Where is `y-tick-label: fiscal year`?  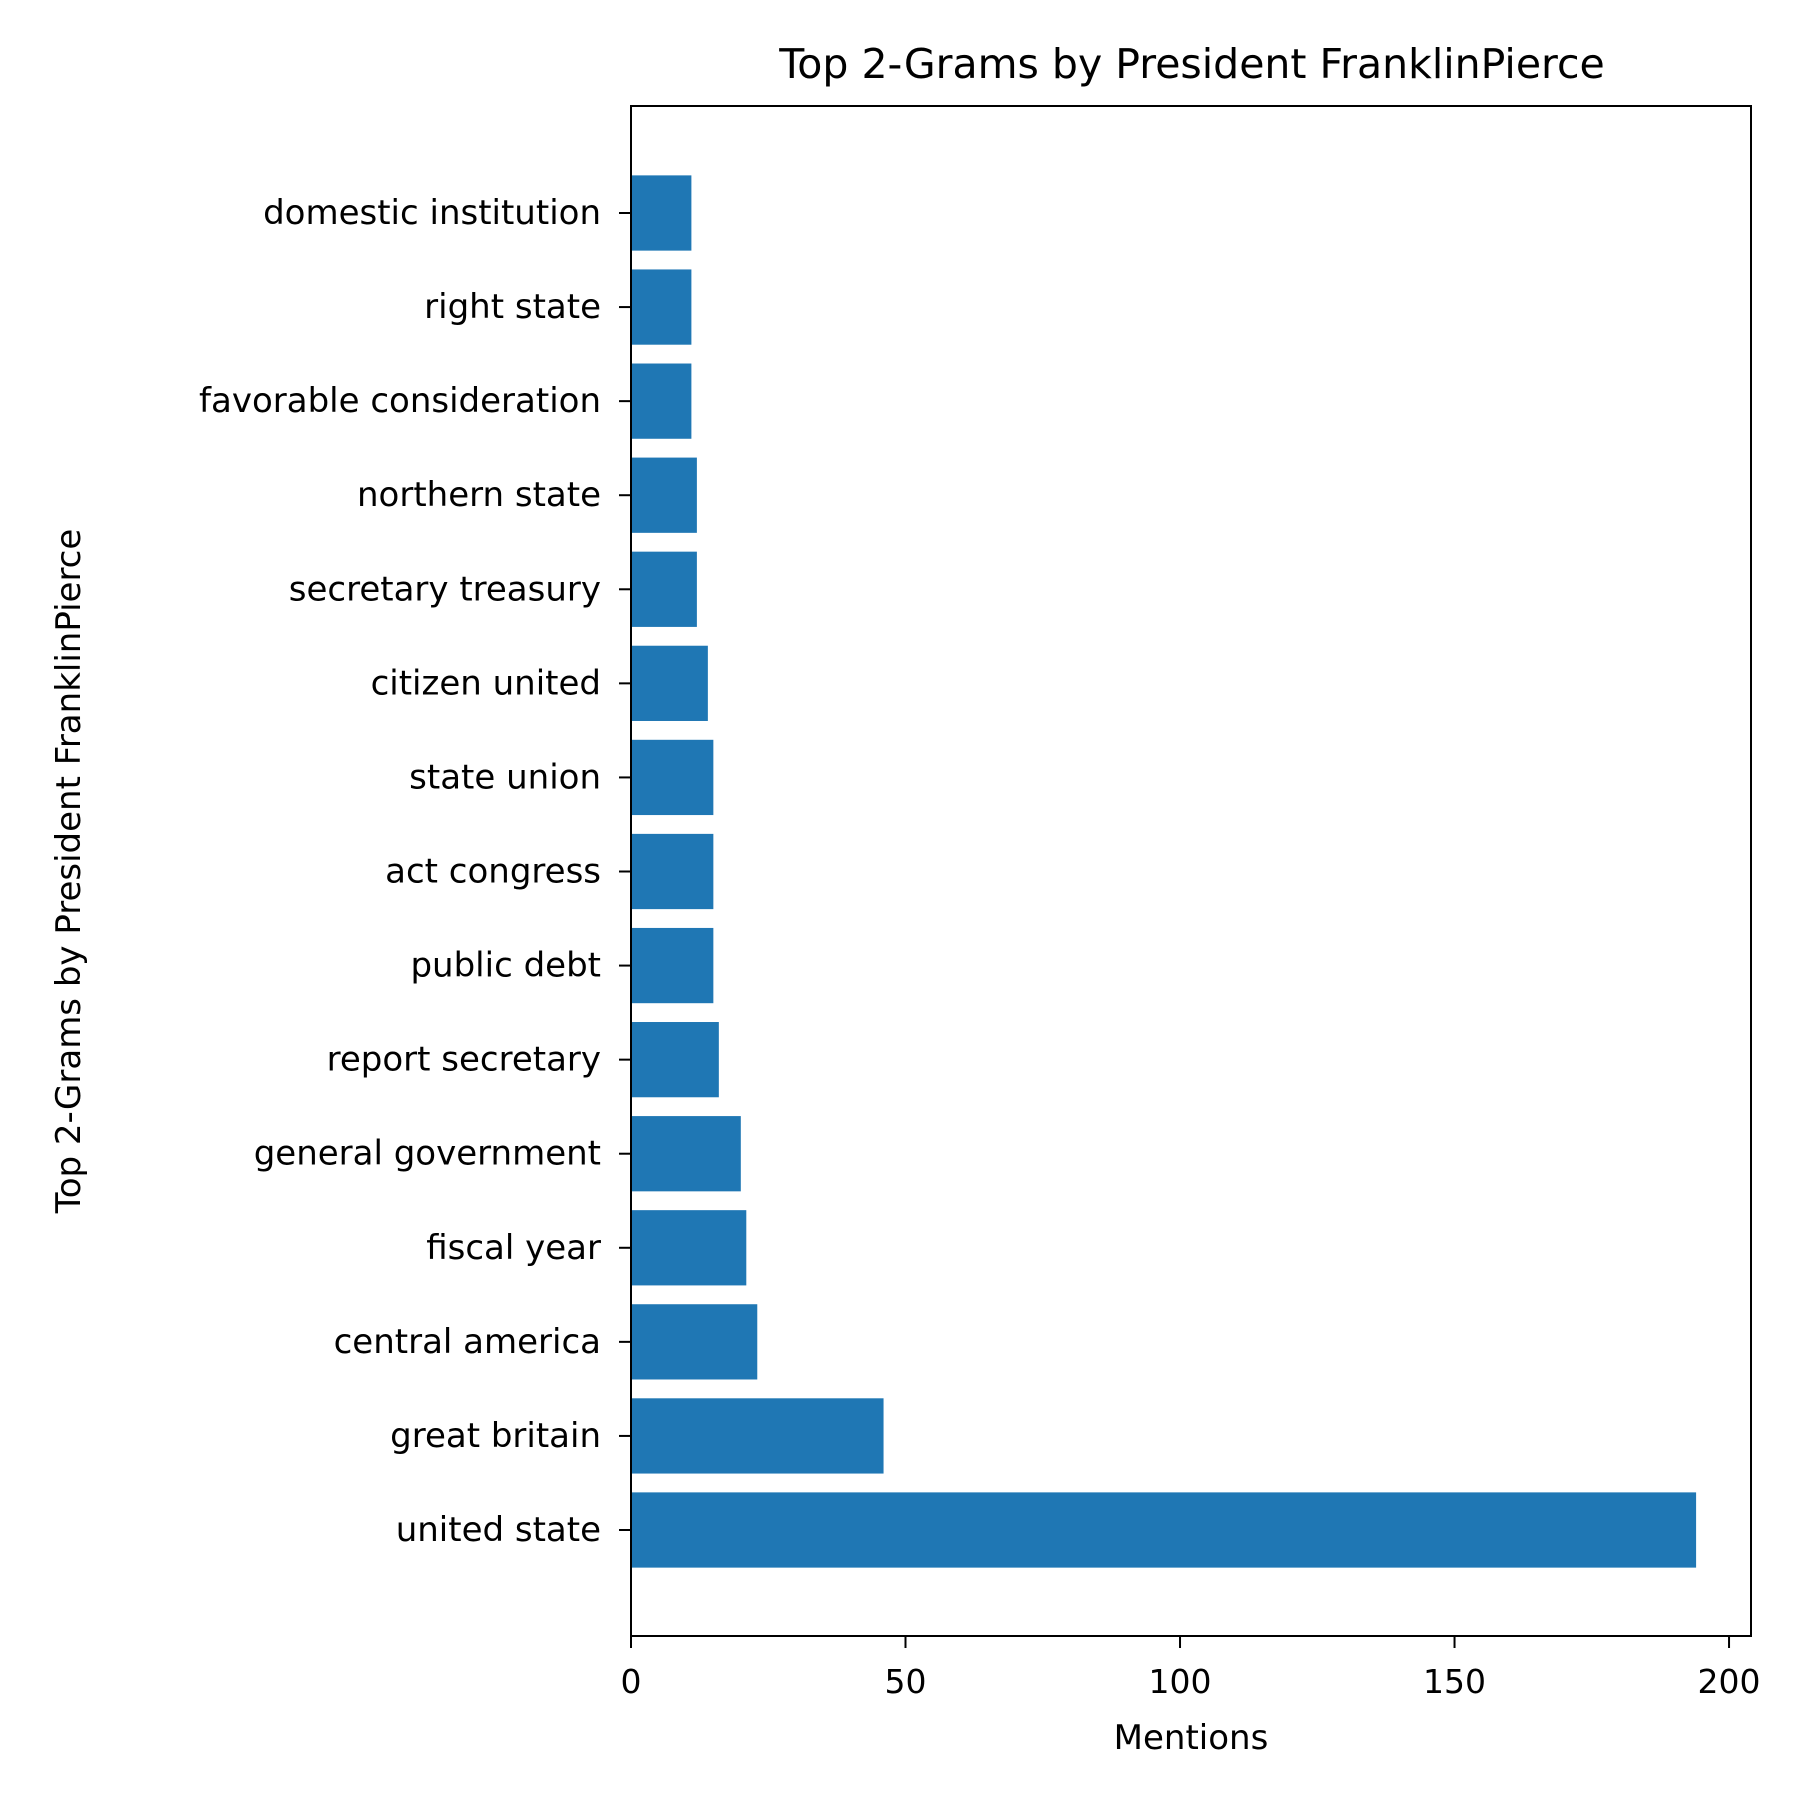 y-tick-label: fiscal year is located at coordinates (513, 1248).